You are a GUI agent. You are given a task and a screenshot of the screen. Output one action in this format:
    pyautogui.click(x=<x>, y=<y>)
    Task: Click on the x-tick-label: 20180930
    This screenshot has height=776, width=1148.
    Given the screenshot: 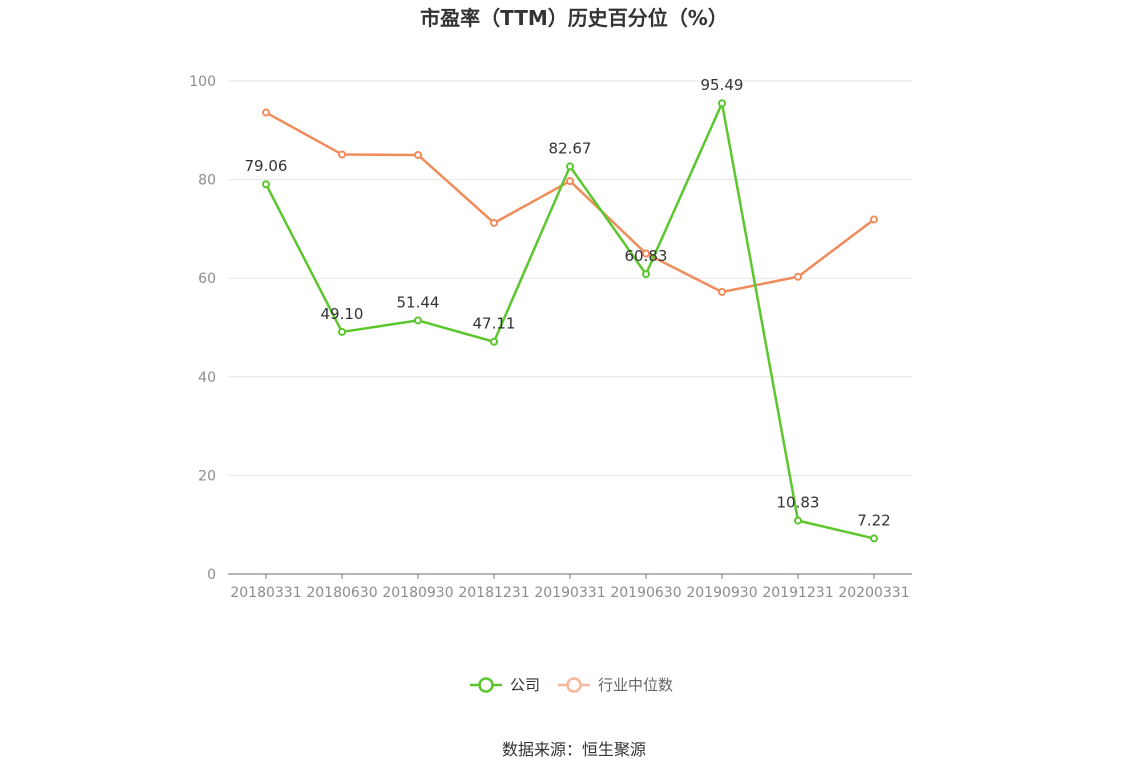 What is the action you would take?
    pyautogui.click(x=417, y=593)
    